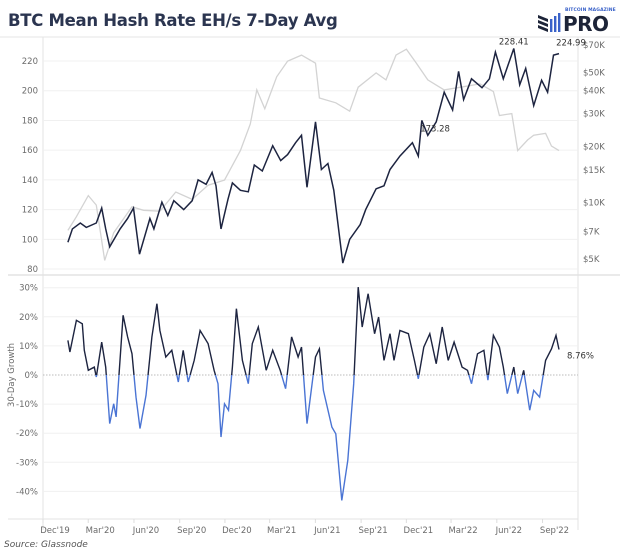 This screenshot has width=620, height=558. I want to click on y-tick-label: 80, so click(32, 270).